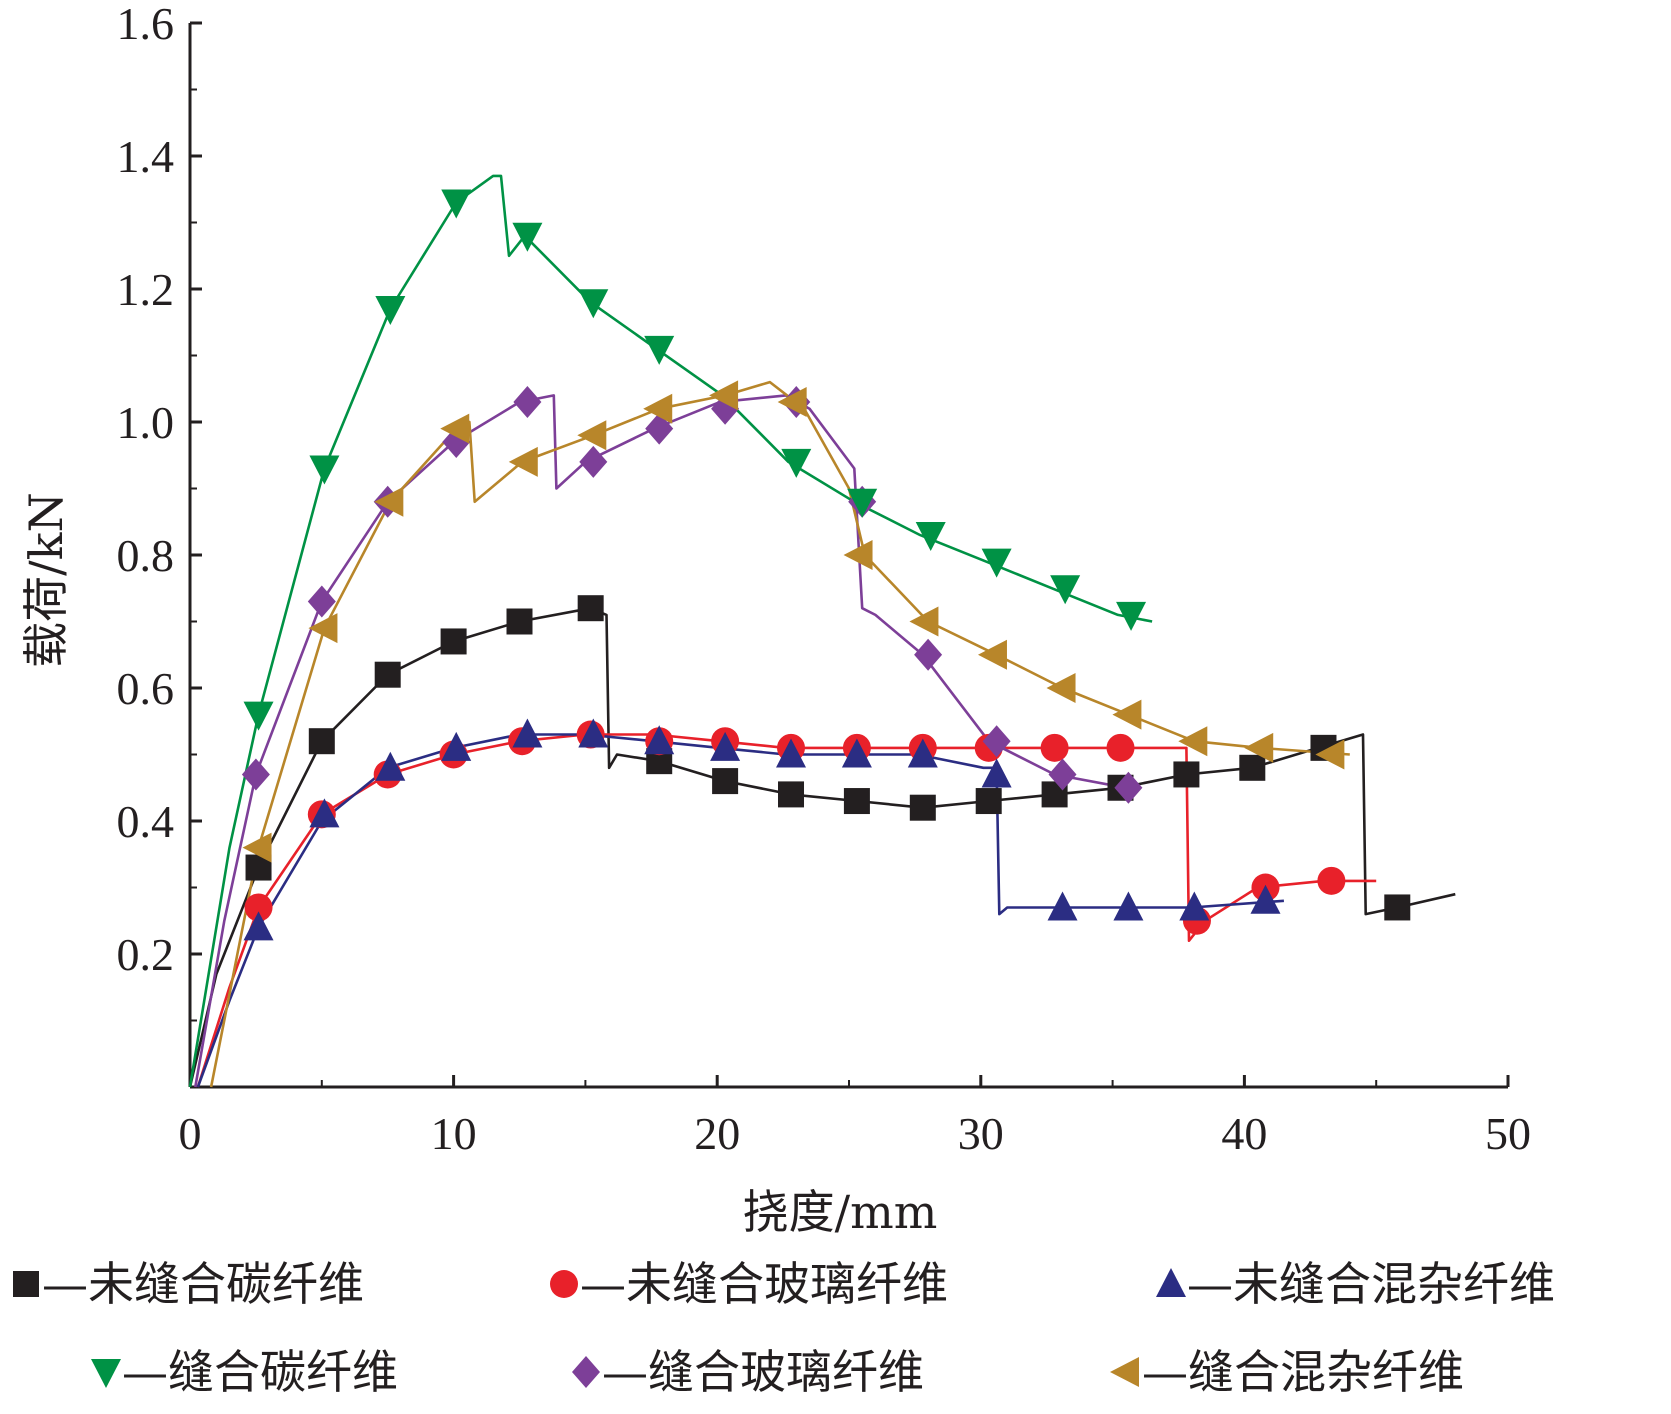 Image resolution: width=1671 pixels, height=1414 pixels. What do you see at coordinates (146, 821) in the screenshot?
I see `y-tick-label: 0.4` at bounding box center [146, 821].